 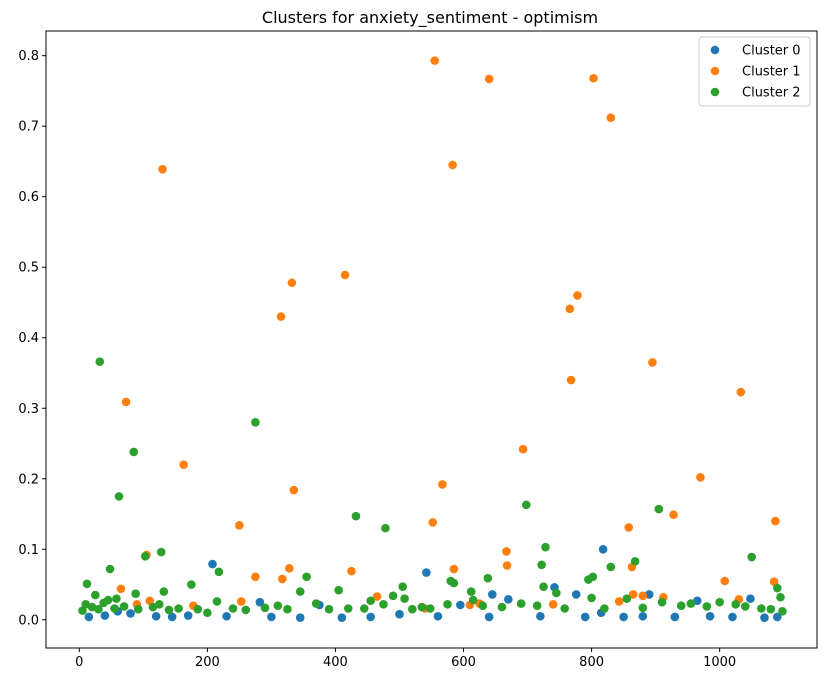 I want to click on legend-frame, so click(x=754, y=71).